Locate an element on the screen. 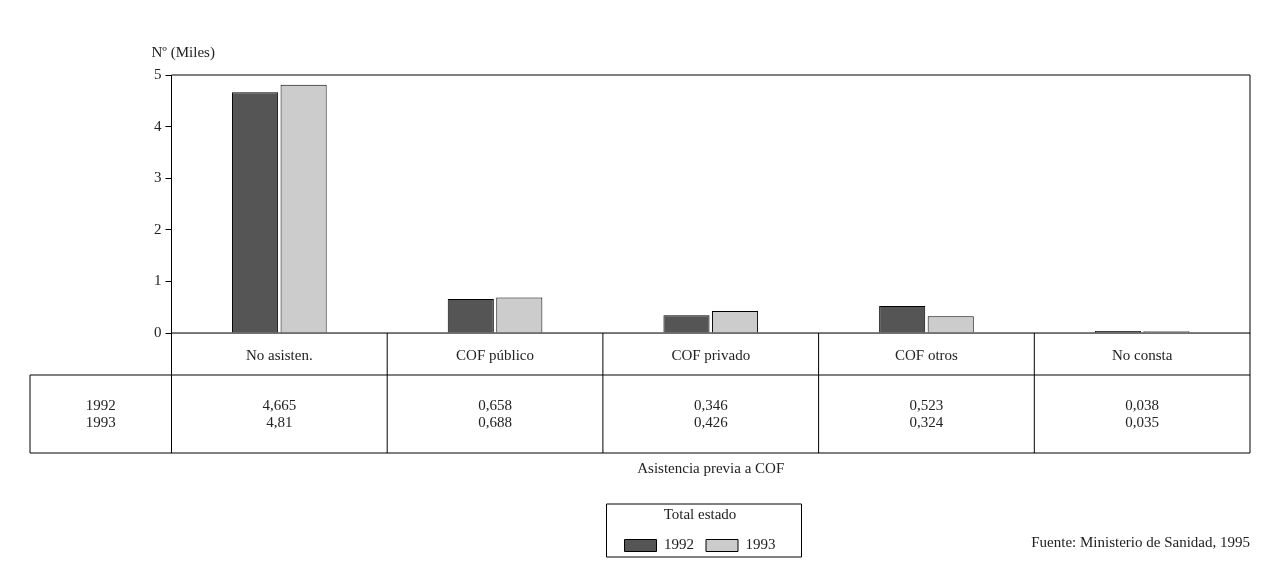 This screenshot has height=573, width=1282. data-label: 0,038 is located at coordinates (1142, 404).